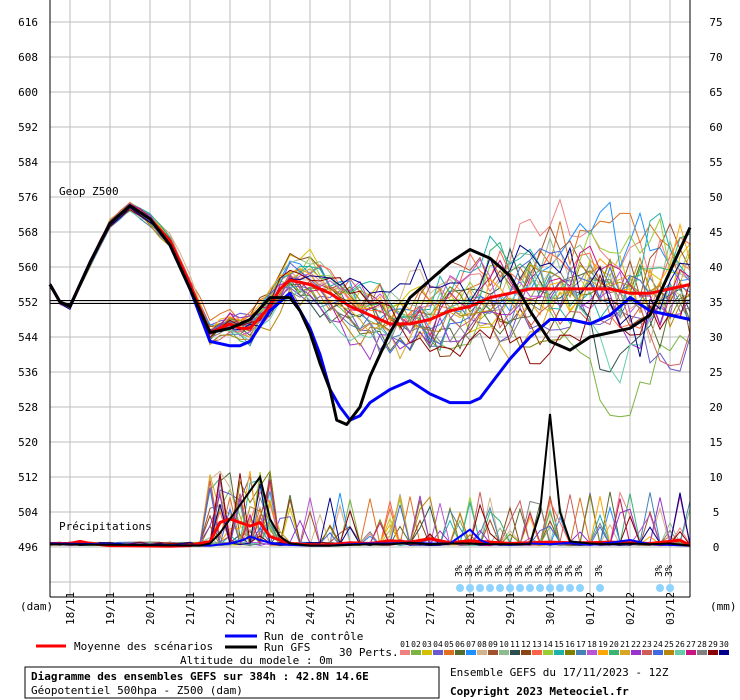 This screenshot has width=740, height=700. What do you see at coordinates (715, 92) in the screenshot?
I see `y2-tick-label: 65` at bounding box center [715, 92].